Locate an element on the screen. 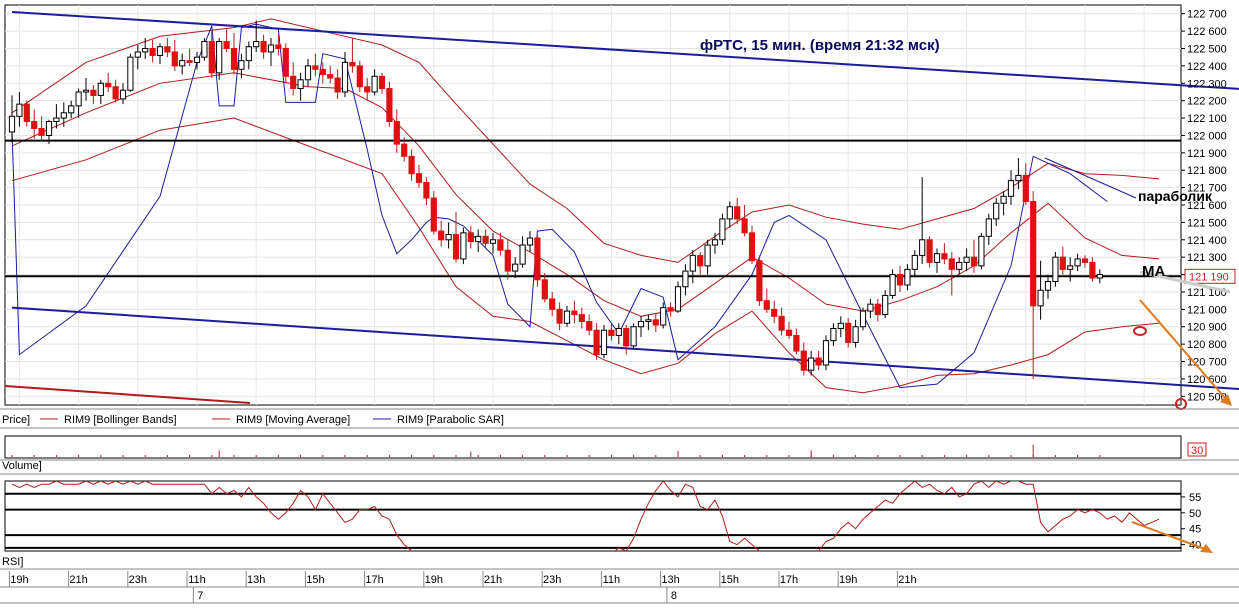  volume-last-value: 30 is located at coordinates (1197, 451).